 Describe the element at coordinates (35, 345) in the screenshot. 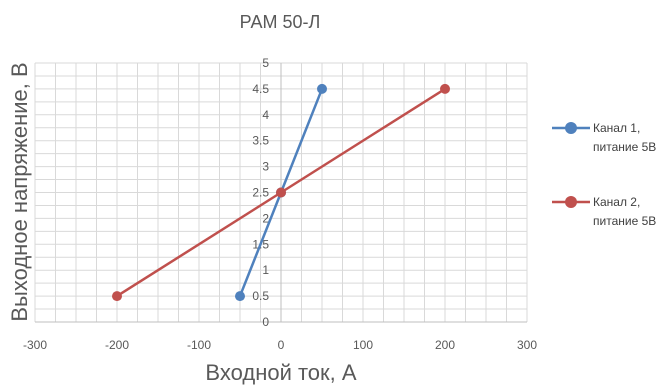

I see `x-tick-label: -300` at that location.